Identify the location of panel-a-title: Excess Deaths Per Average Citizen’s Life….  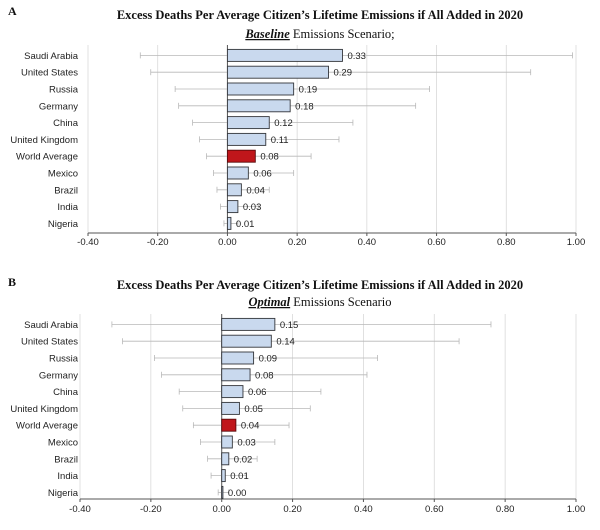
(320, 15).